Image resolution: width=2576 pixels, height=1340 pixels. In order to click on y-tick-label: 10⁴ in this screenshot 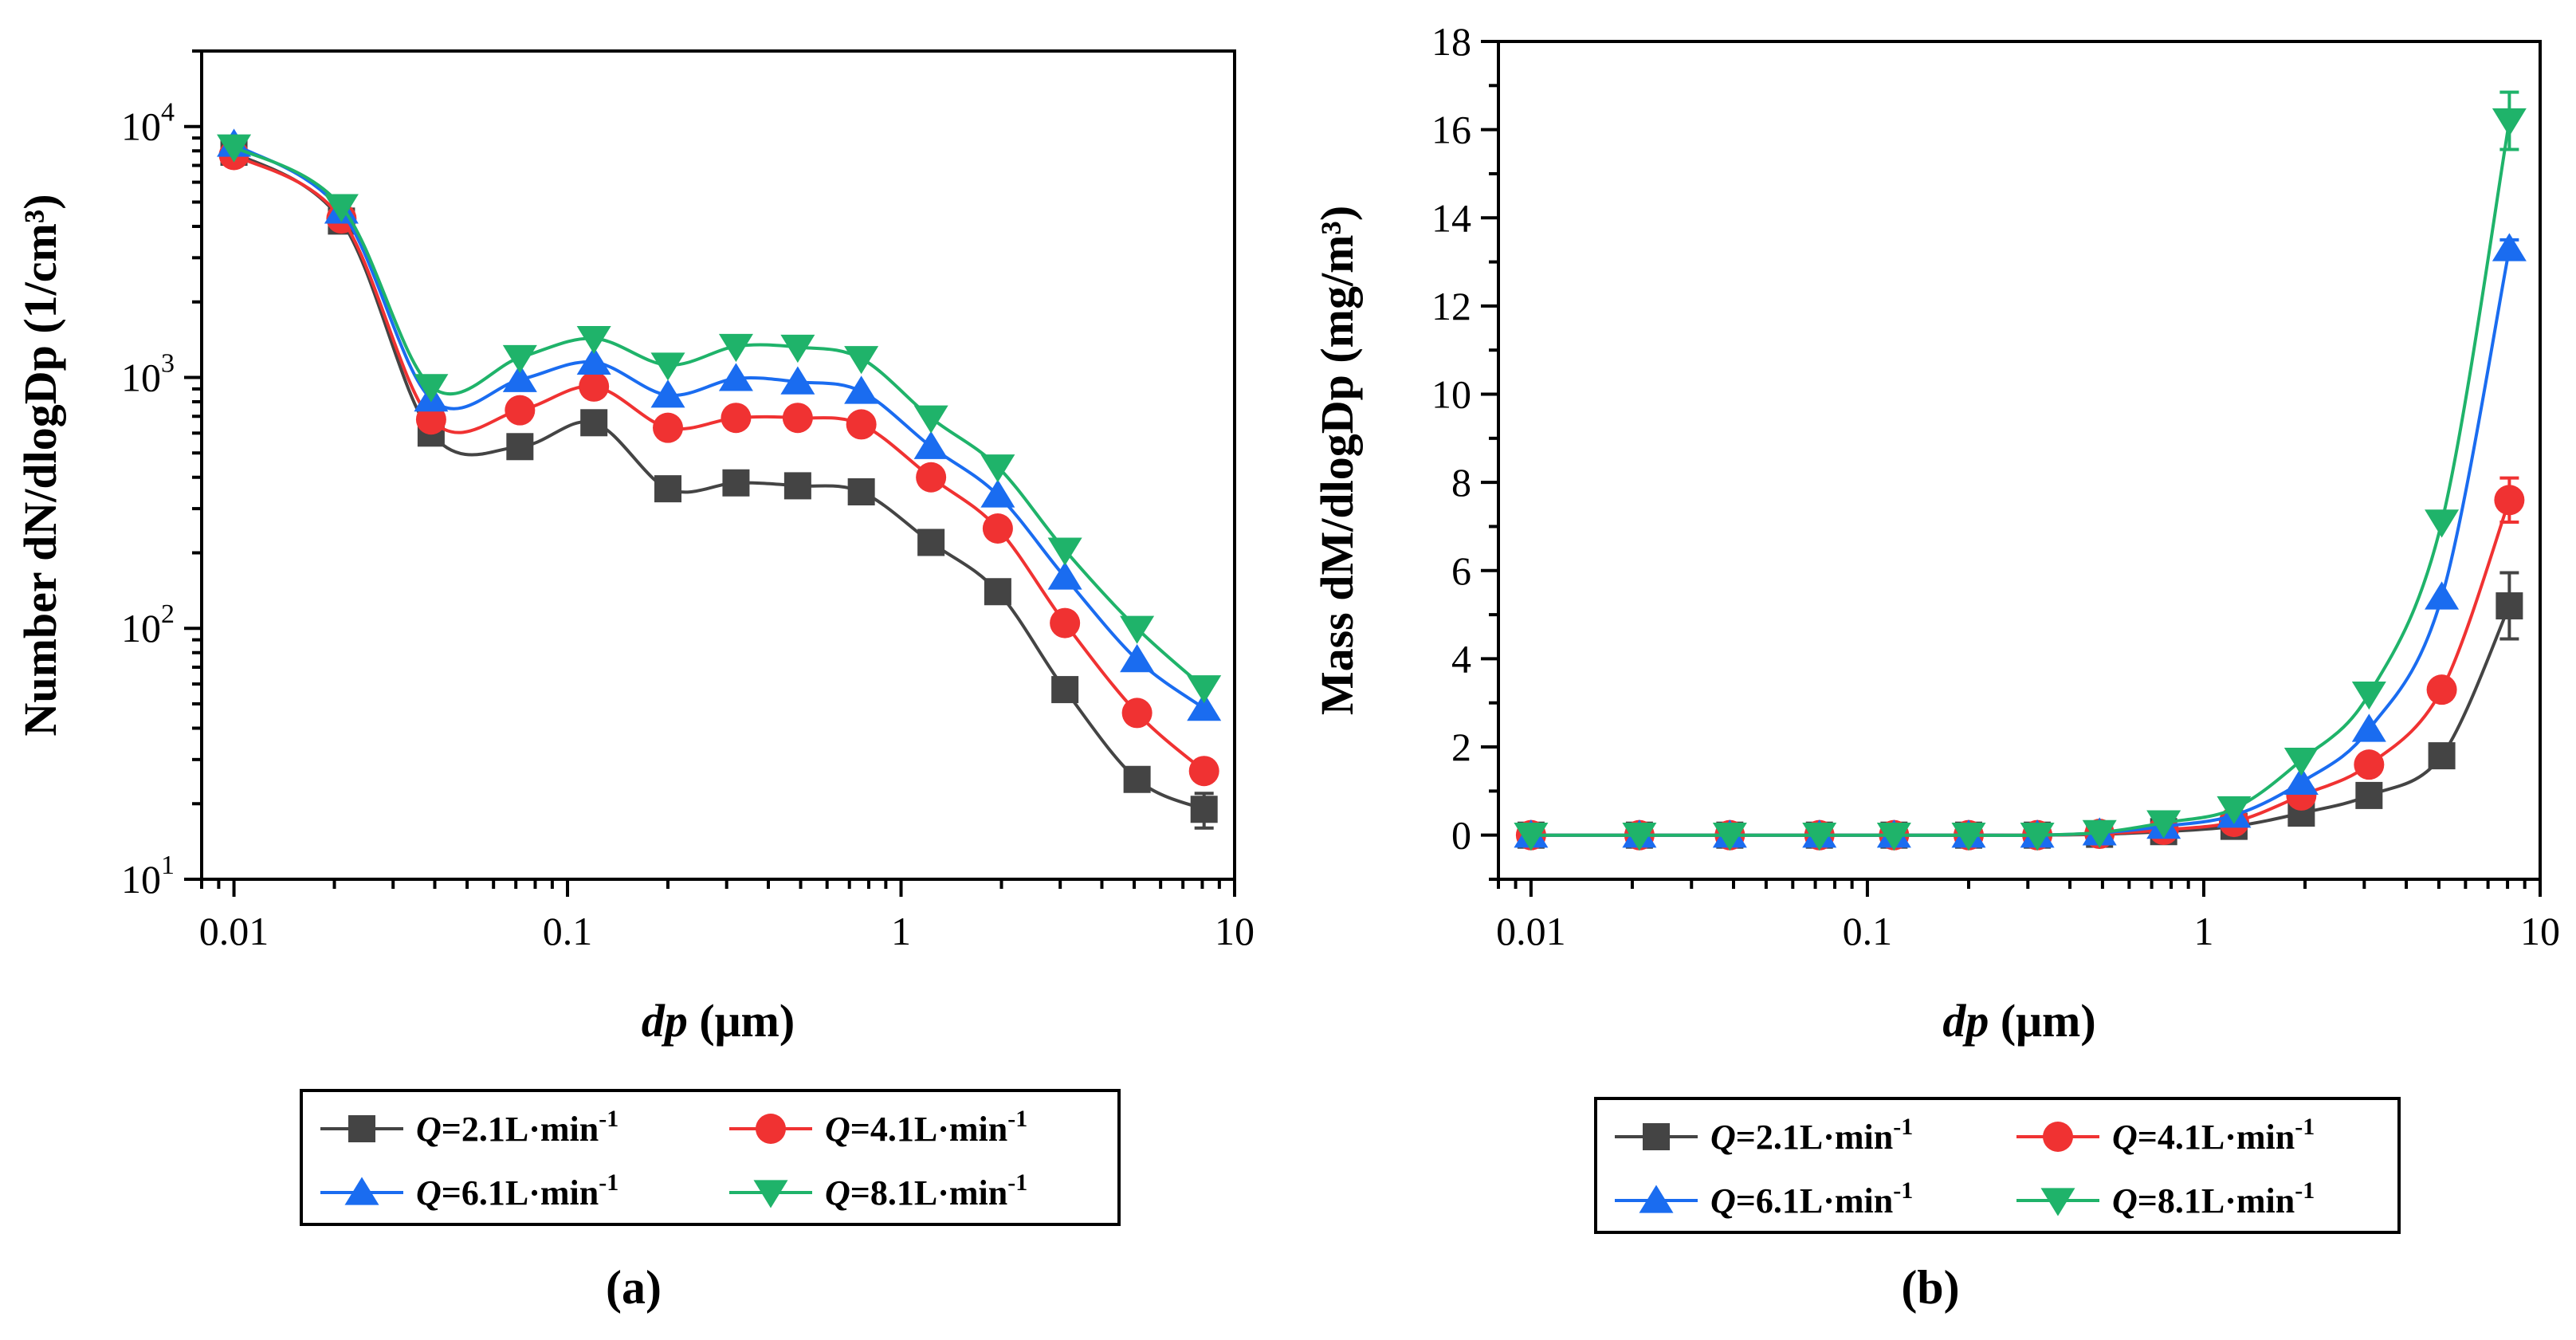, I will do `click(148, 123)`.